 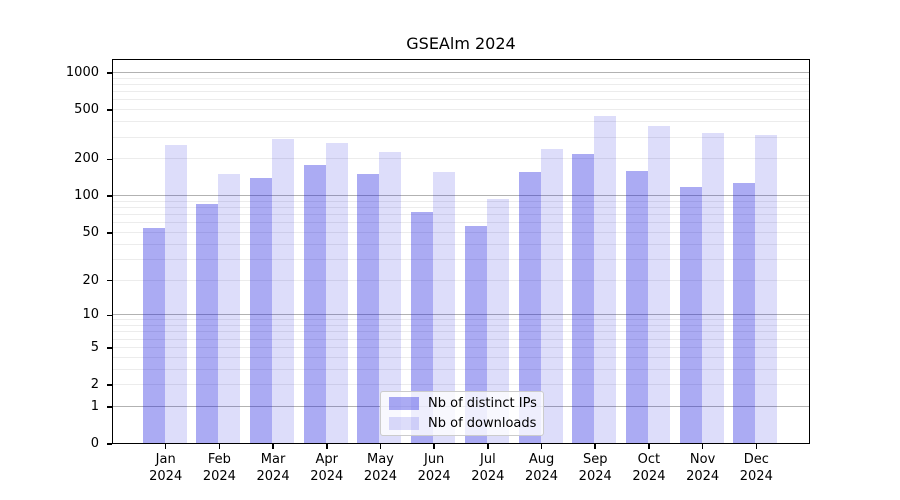 I want to click on legend-swatch-downloads, so click(x=404, y=423).